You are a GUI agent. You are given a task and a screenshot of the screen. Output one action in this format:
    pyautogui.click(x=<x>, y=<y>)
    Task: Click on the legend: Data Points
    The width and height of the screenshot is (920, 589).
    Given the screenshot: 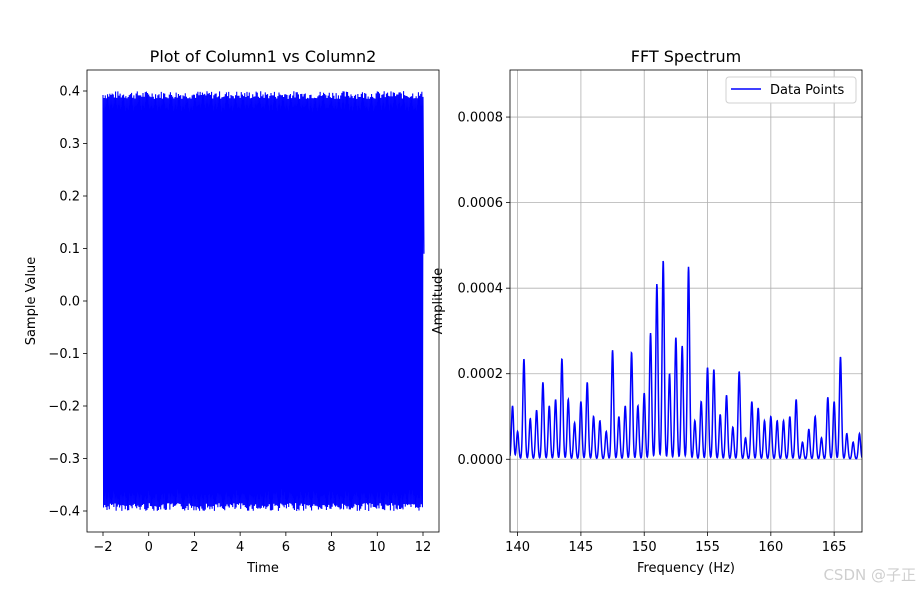 What is the action you would take?
    pyautogui.click(x=791, y=90)
    